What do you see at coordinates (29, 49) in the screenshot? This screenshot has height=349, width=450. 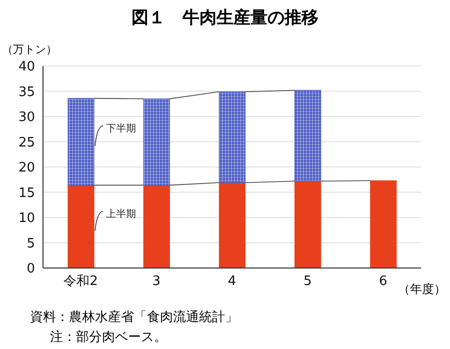 I see `y-axis-title: （万トン）` at bounding box center [29, 49].